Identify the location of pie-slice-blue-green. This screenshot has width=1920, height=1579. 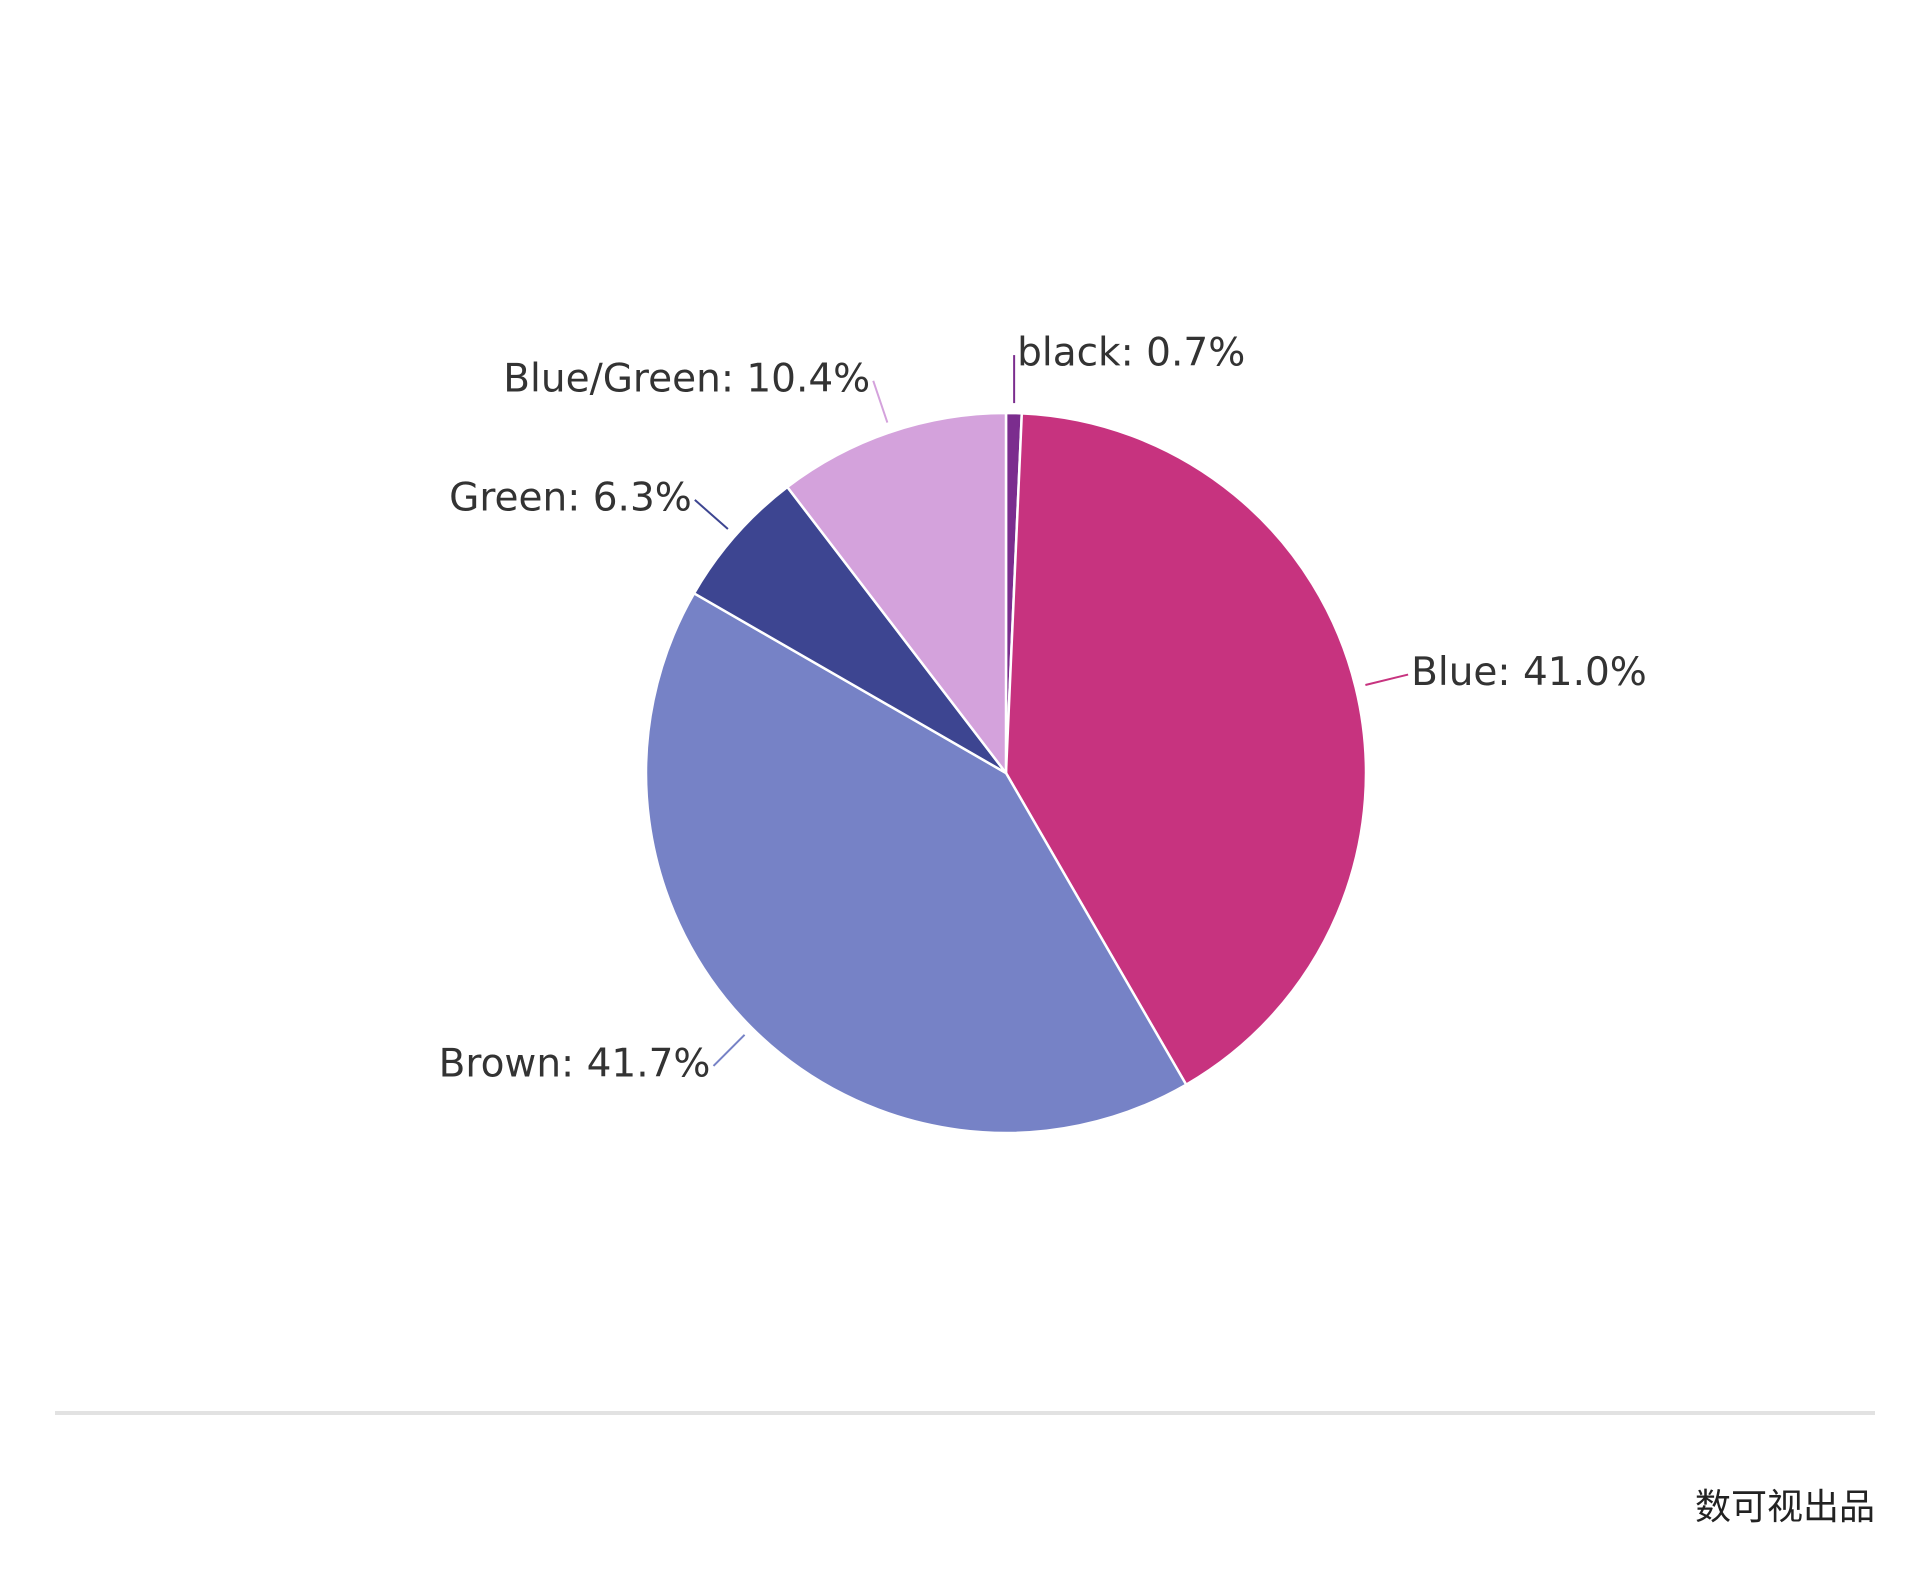
(897, 593).